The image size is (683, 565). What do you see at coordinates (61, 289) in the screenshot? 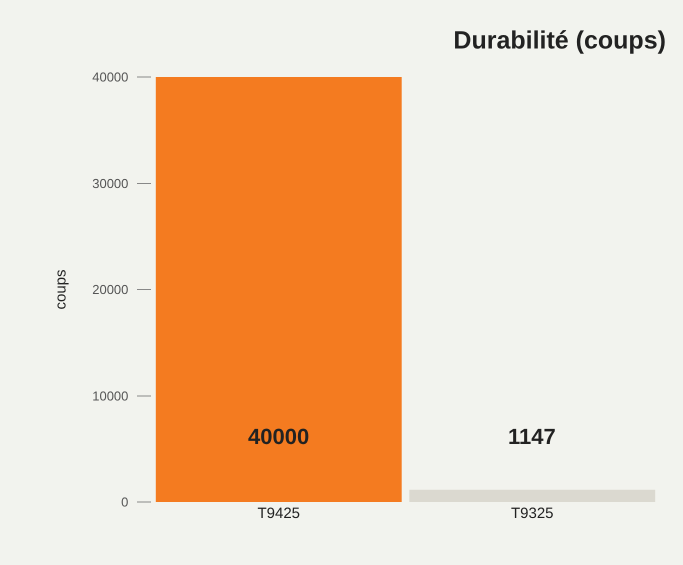
I see `y-axis-title: coups` at bounding box center [61, 289].